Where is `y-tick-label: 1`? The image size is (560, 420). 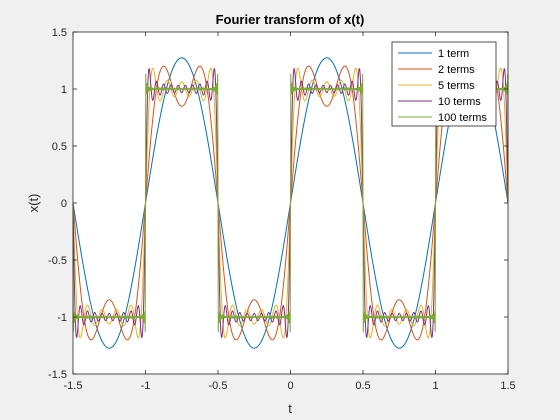
y-tick-label: 1 is located at coordinates (64, 90).